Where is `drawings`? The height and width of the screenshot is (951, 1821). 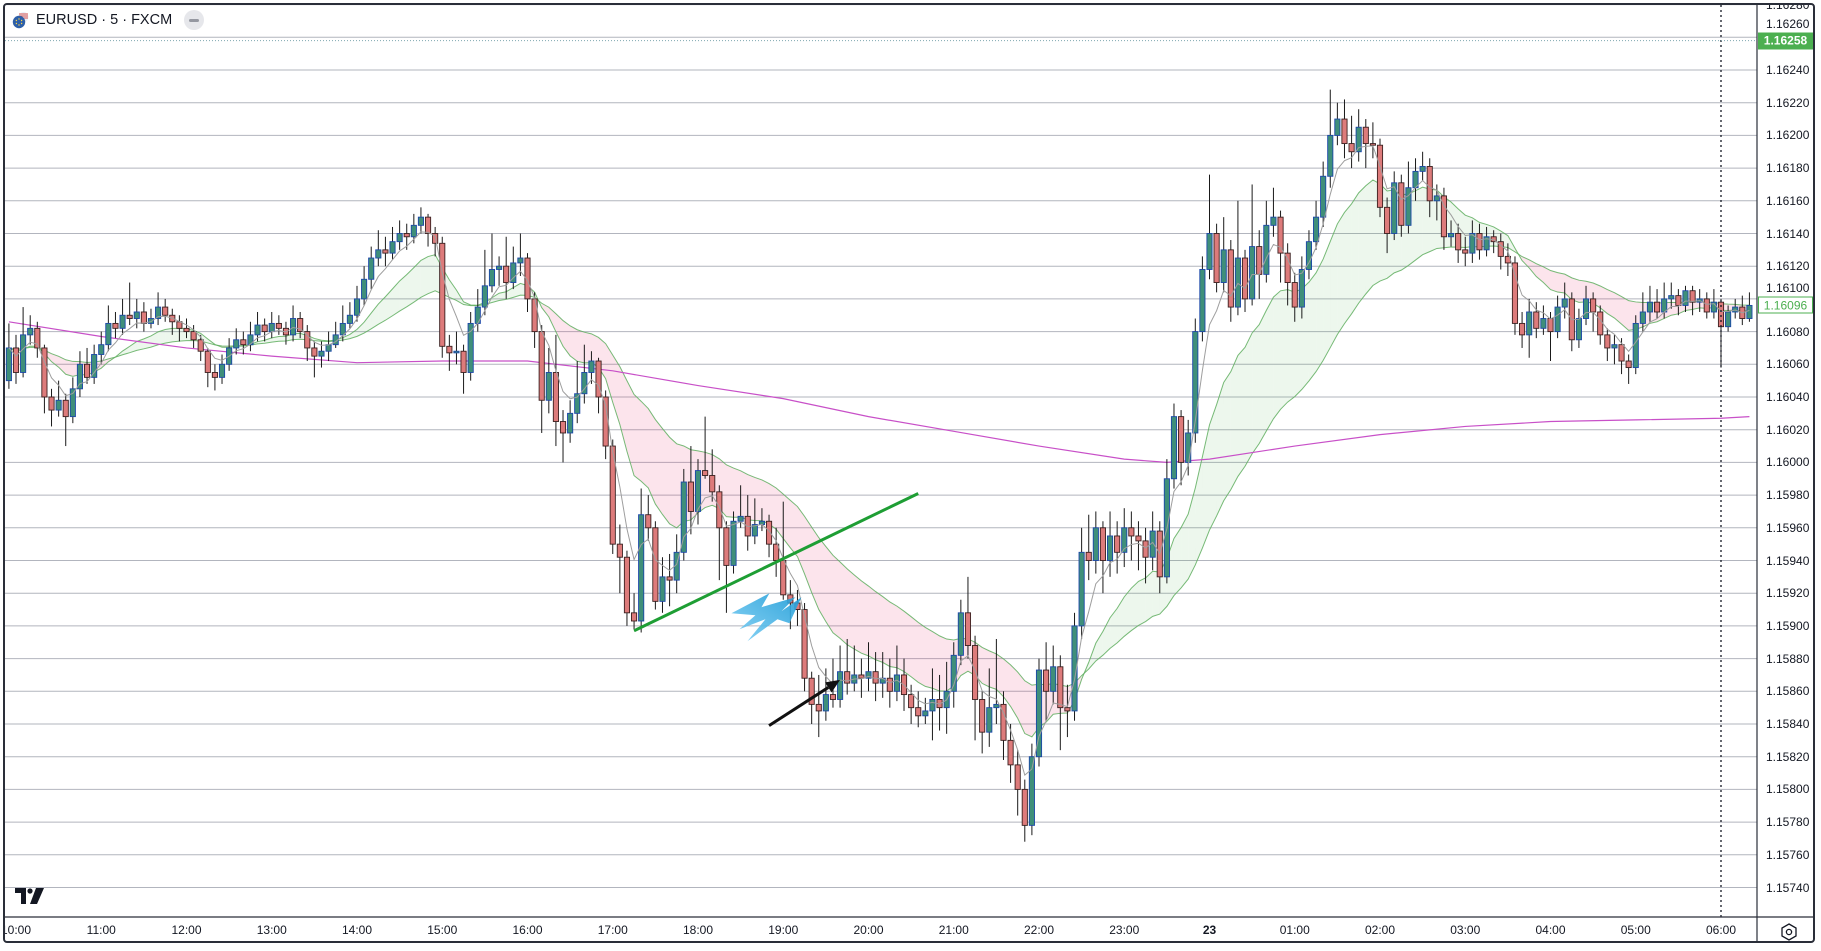
drawings is located at coordinates (776, 609).